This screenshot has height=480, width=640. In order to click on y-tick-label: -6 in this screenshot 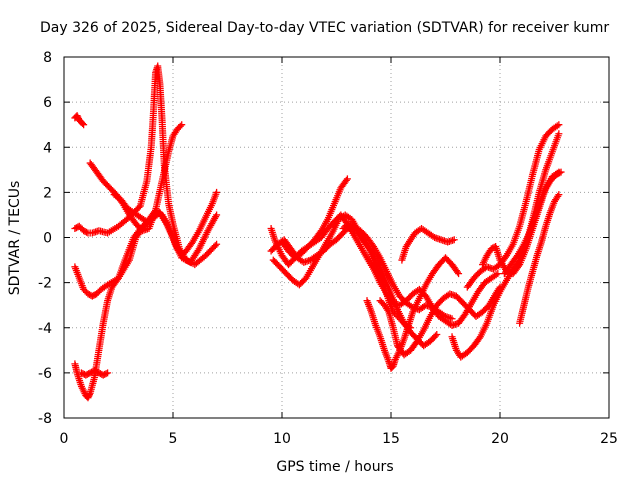, I will do `click(45, 374)`.